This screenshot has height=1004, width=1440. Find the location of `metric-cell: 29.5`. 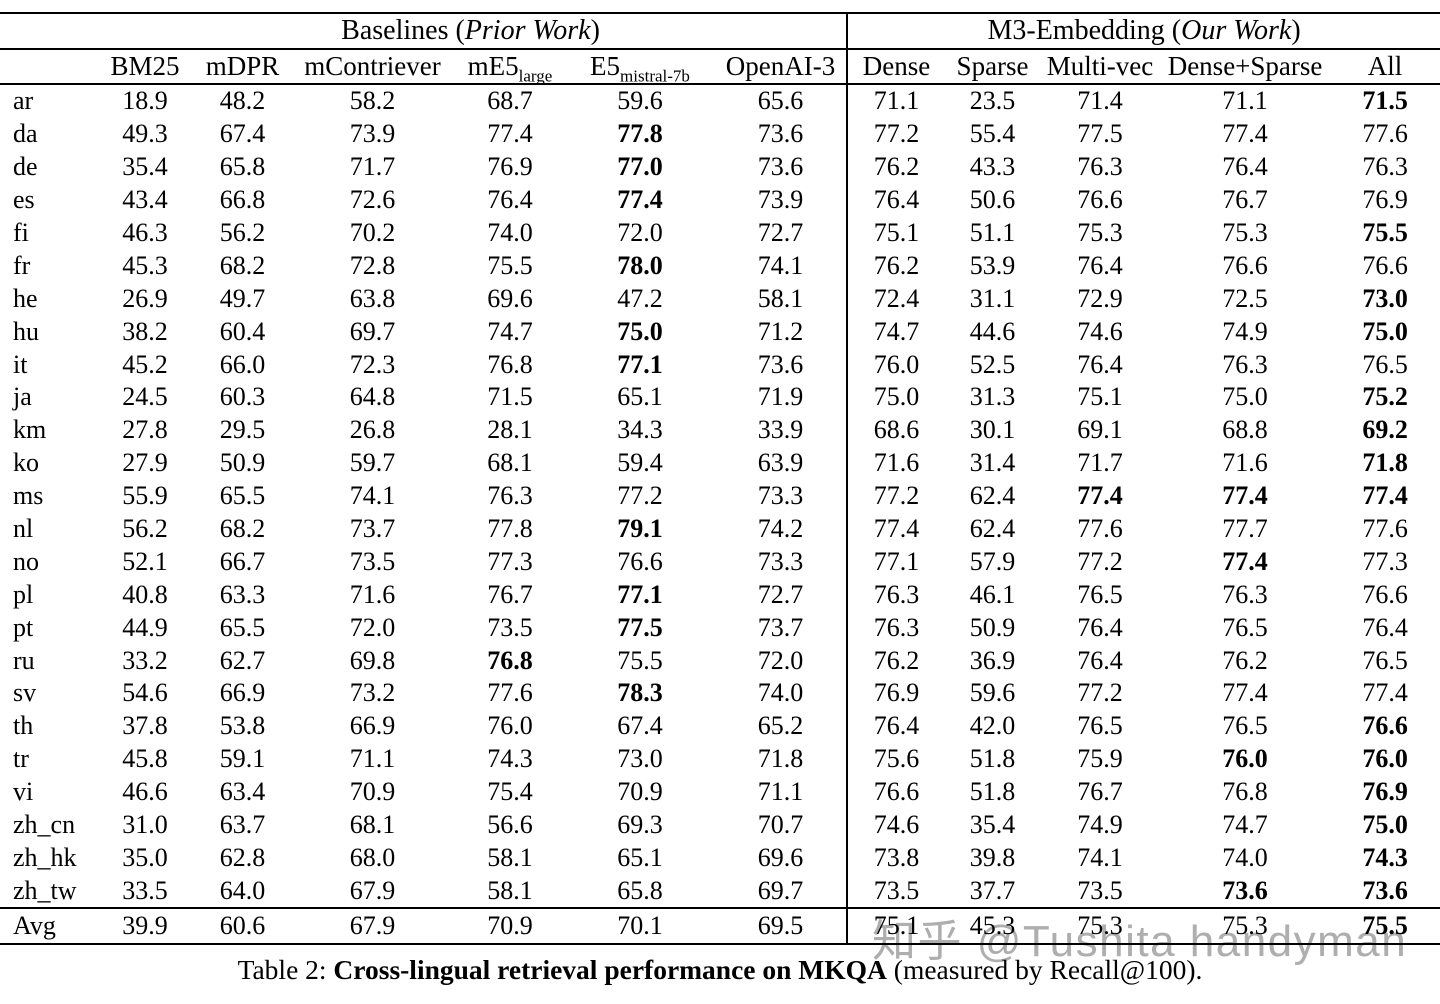

metric-cell: 29.5 is located at coordinates (242, 430).